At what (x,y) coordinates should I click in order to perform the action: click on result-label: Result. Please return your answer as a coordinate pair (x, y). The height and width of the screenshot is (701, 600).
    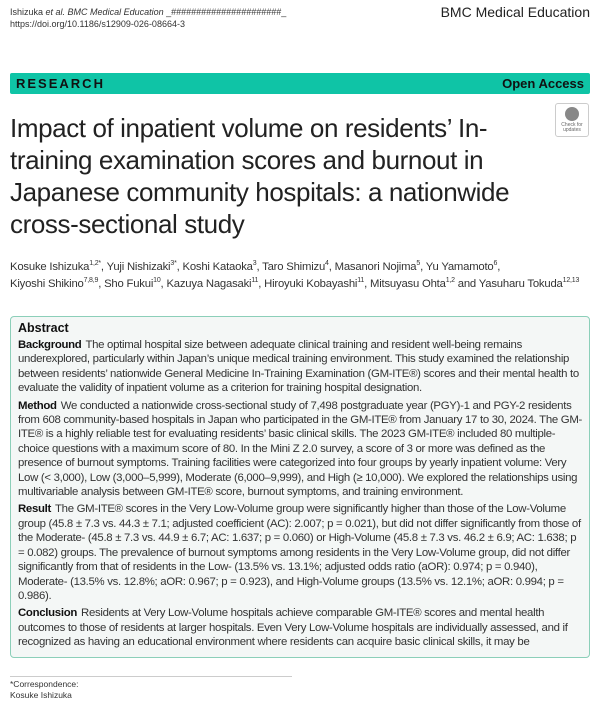
    Looking at the image, I should click on (35, 509).